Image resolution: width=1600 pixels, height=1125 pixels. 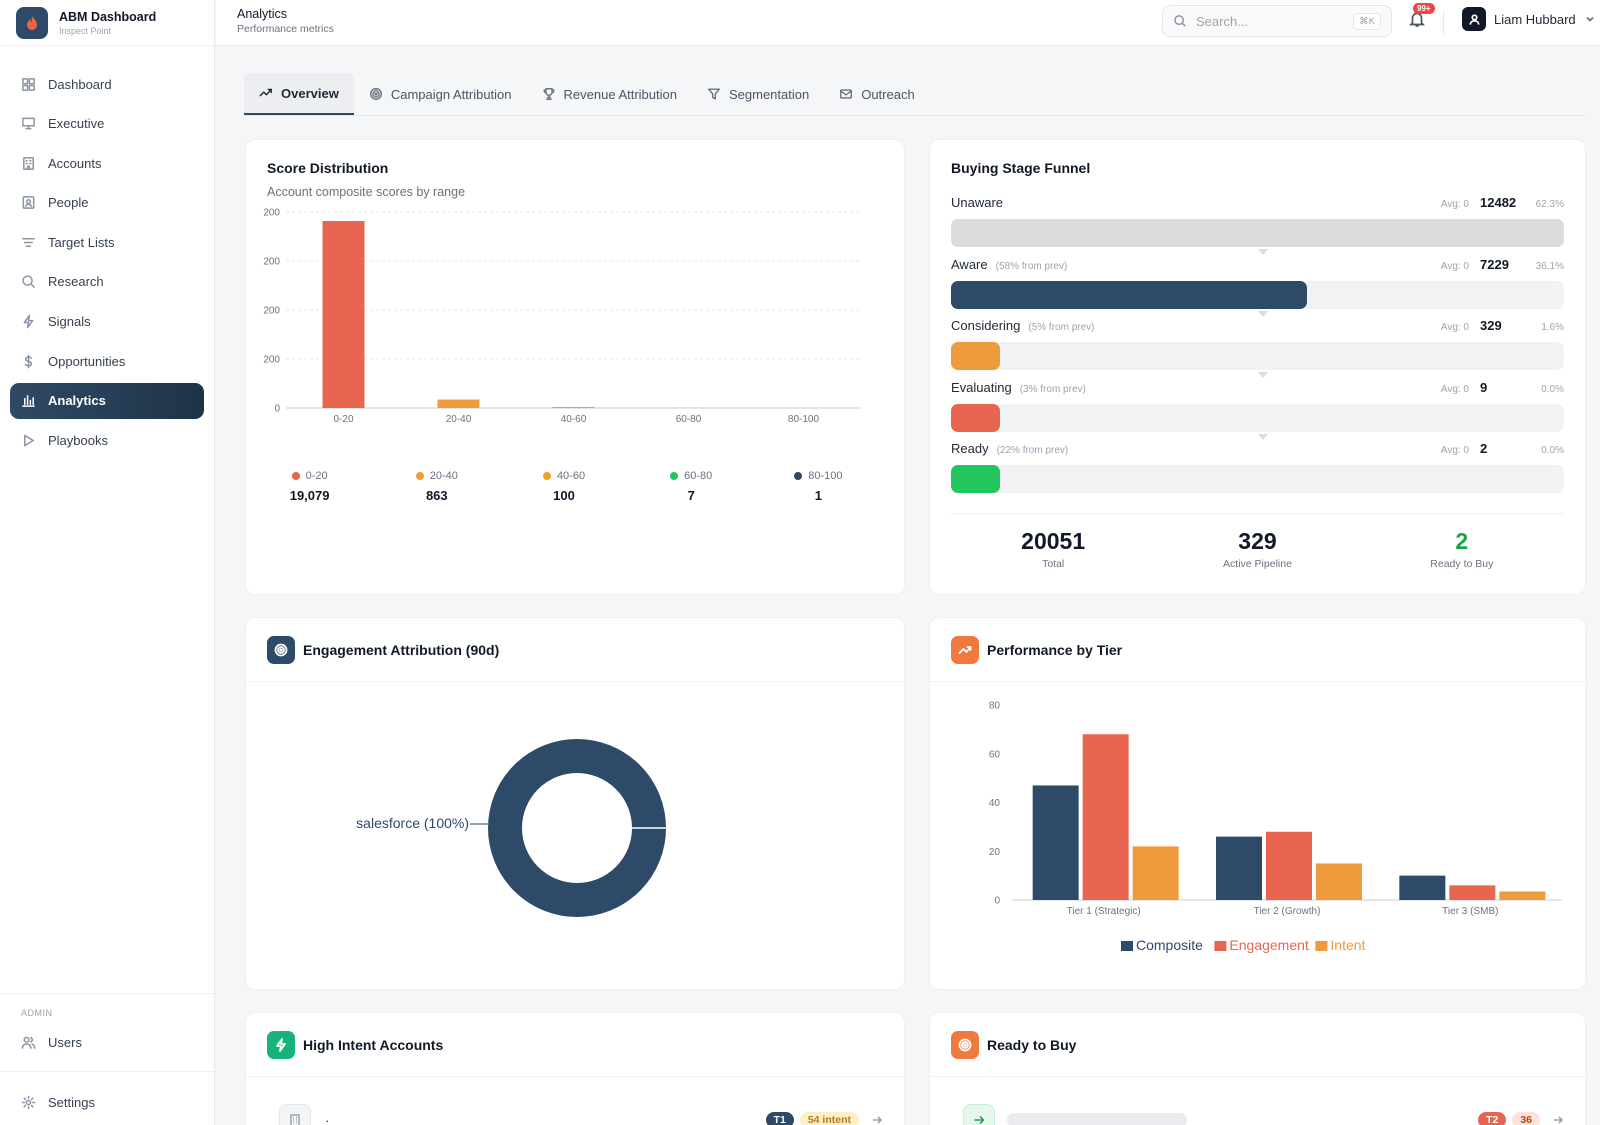 What do you see at coordinates (581, 1114) in the screenshot?
I see `list-item: · T1 54 intent` at bounding box center [581, 1114].